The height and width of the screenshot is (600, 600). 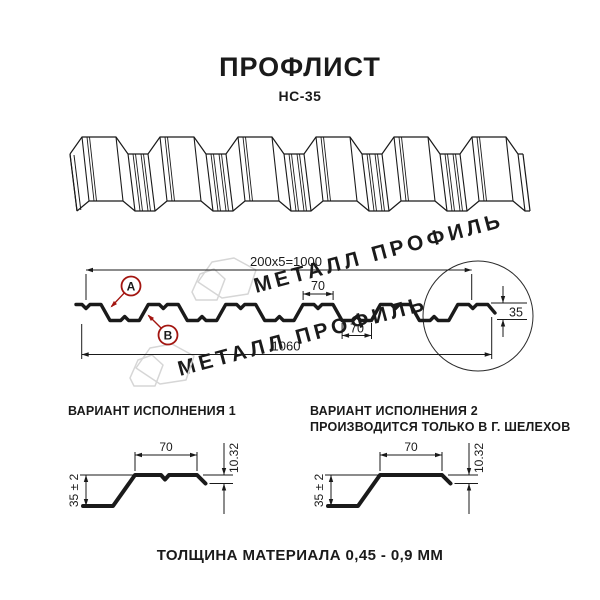 What do you see at coordinates (300, 96) in the screenshot?
I see `profile-model-subtitle: НС-35` at bounding box center [300, 96].